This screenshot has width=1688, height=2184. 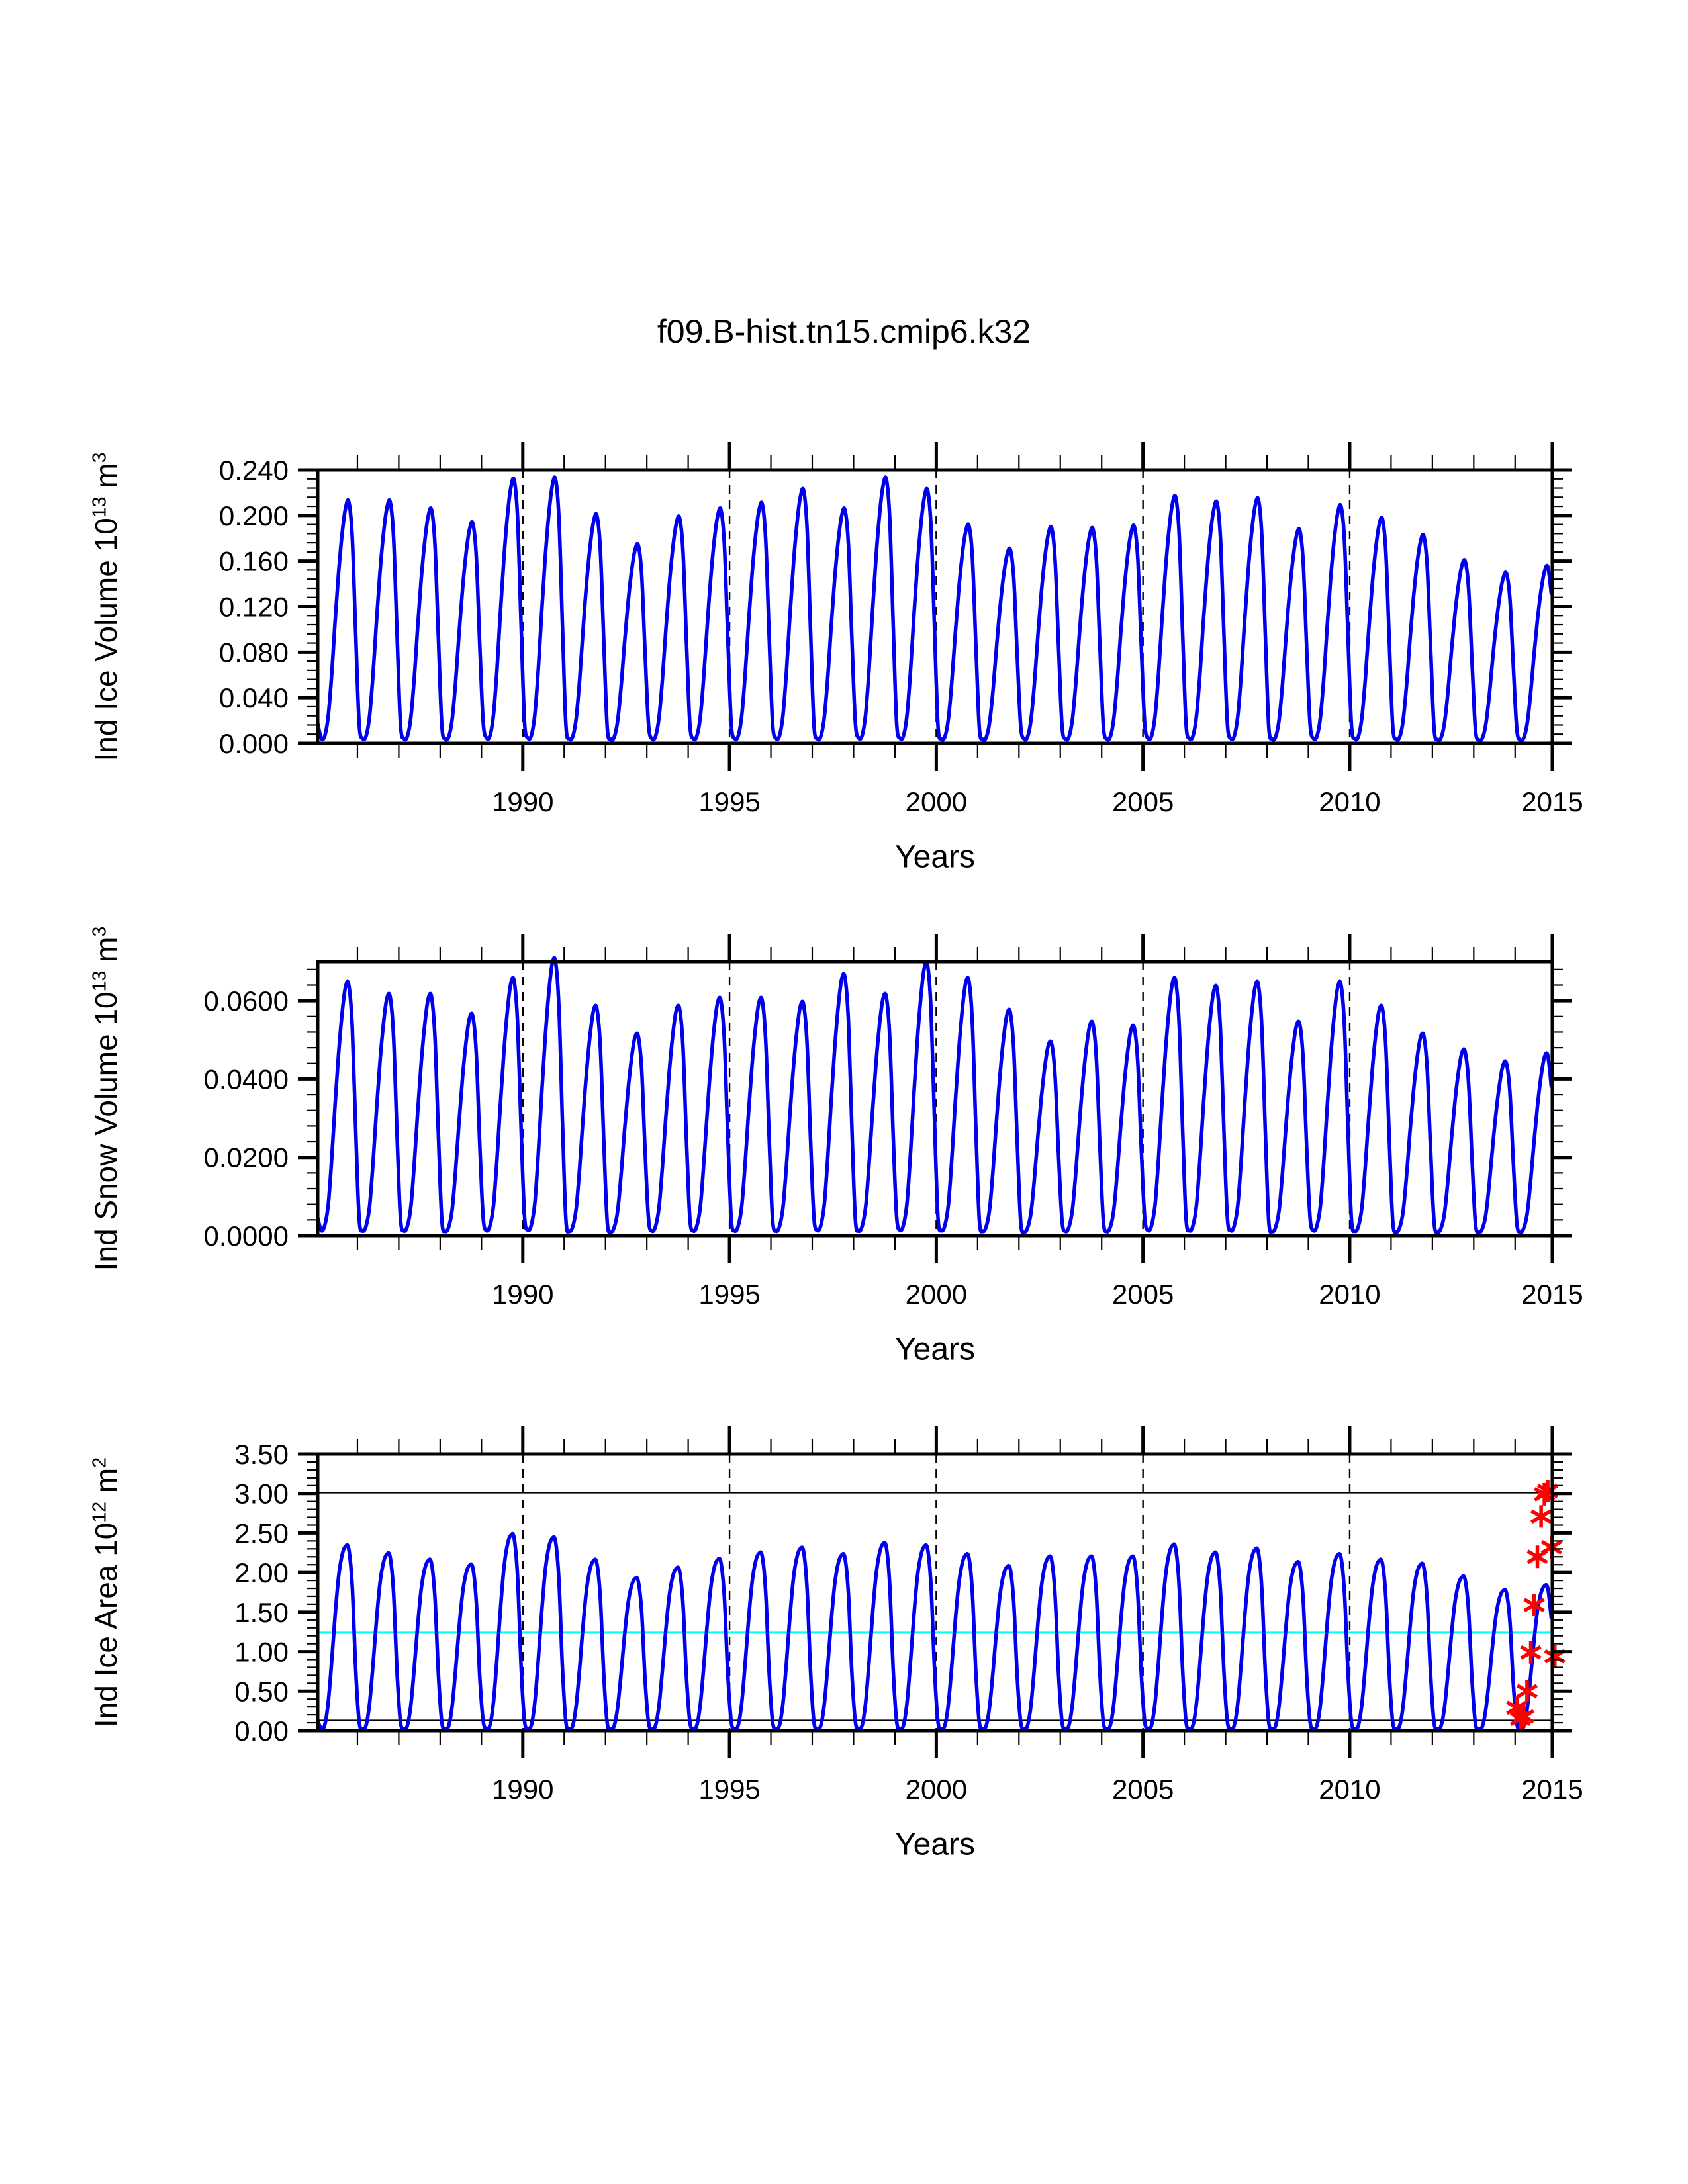 I want to click on y-tick-label: 0.0200, so click(x=246, y=1157).